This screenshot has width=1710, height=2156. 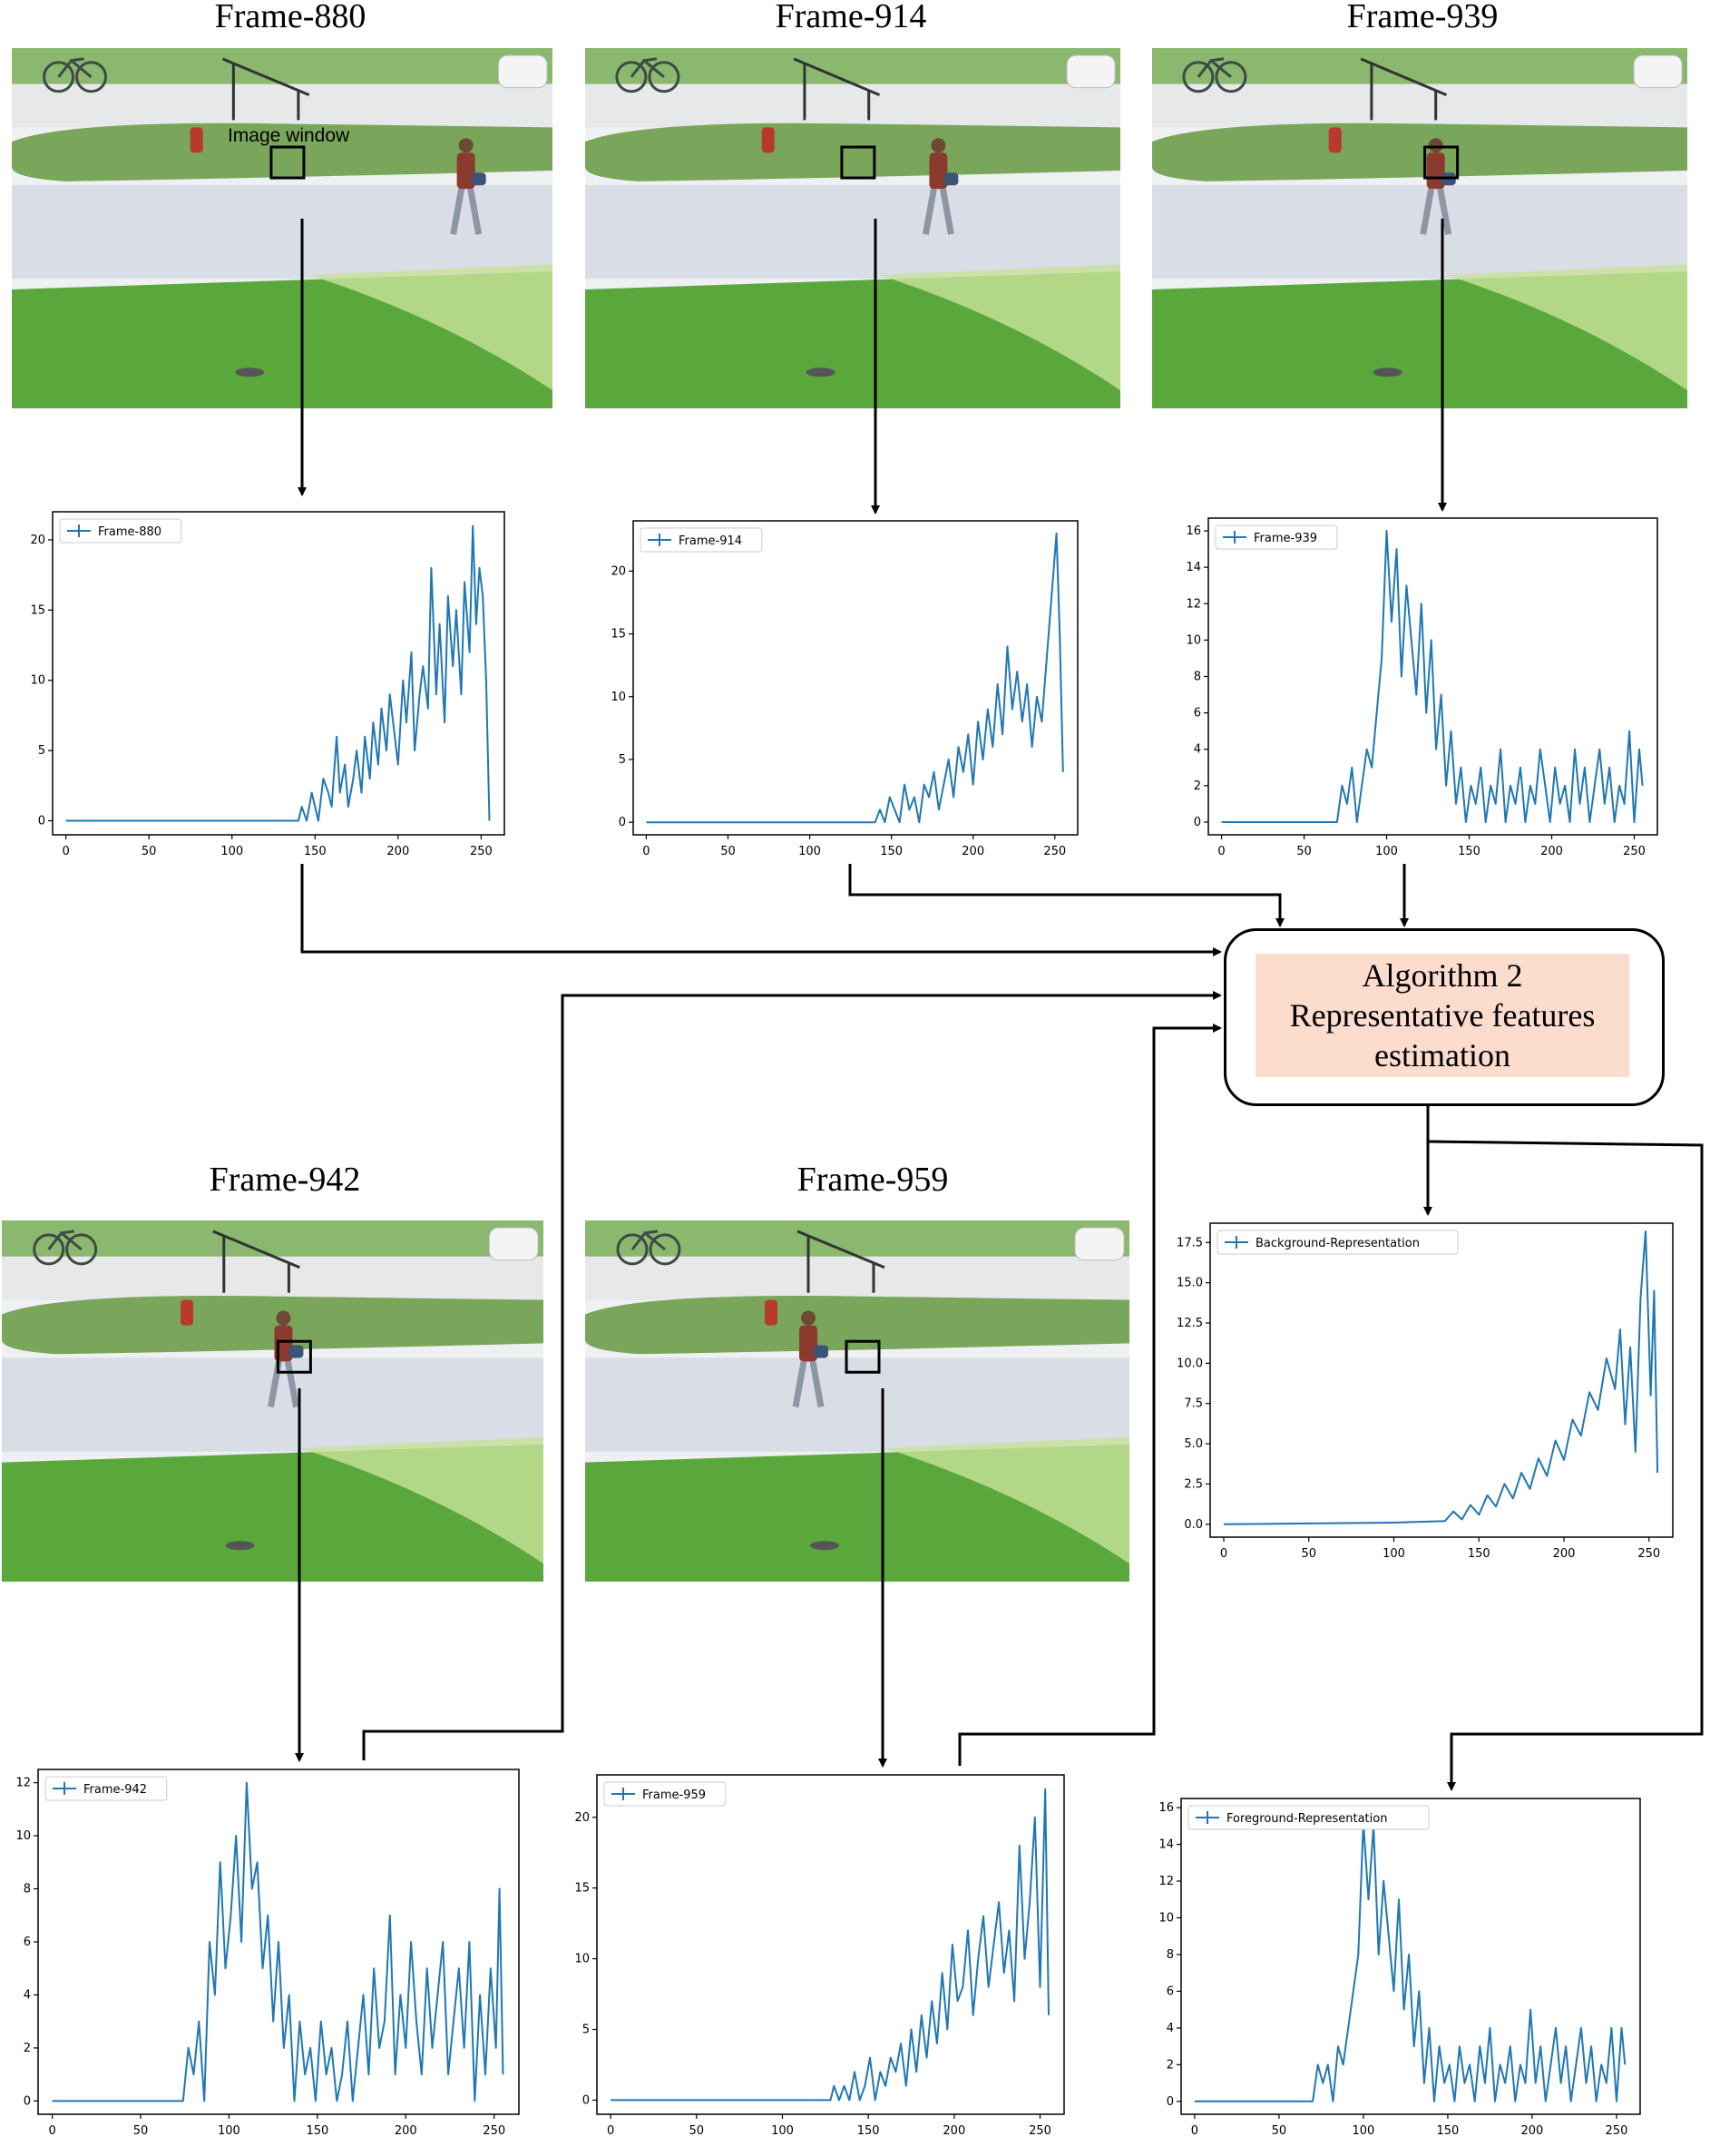 What do you see at coordinates (272, 1401) in the screenshot?
I see `frame-942-image` at bounding box center [272, 1401].